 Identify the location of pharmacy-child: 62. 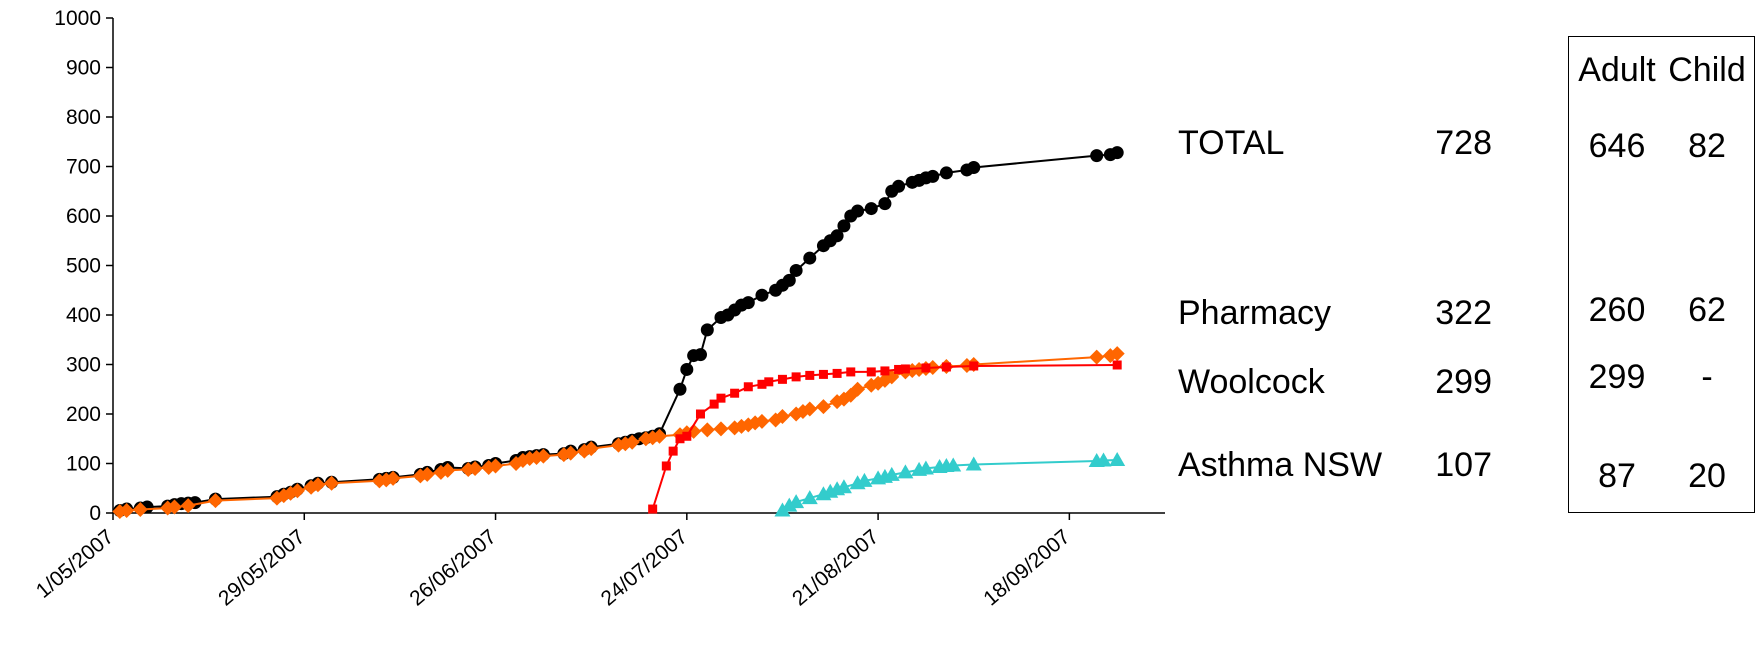
(1707, 310).